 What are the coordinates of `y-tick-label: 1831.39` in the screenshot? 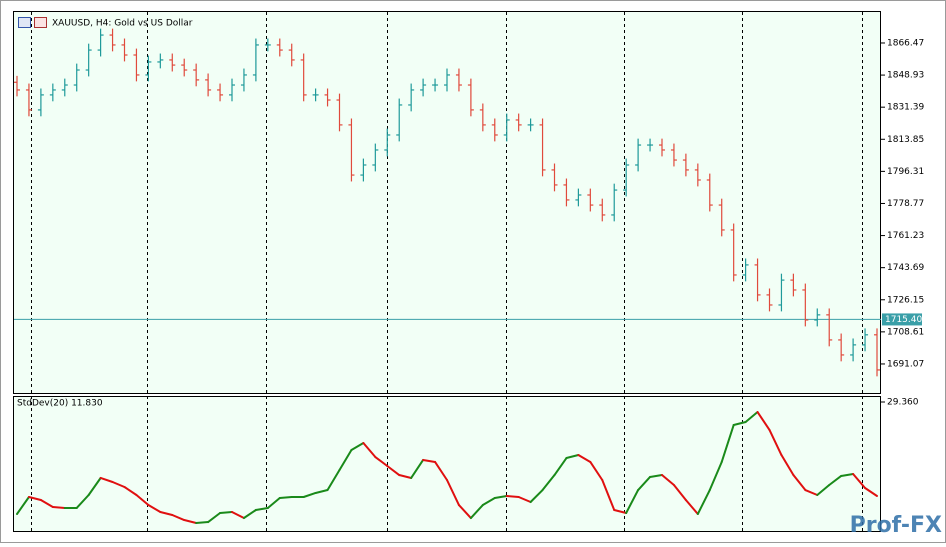 It's located at (905, 108).